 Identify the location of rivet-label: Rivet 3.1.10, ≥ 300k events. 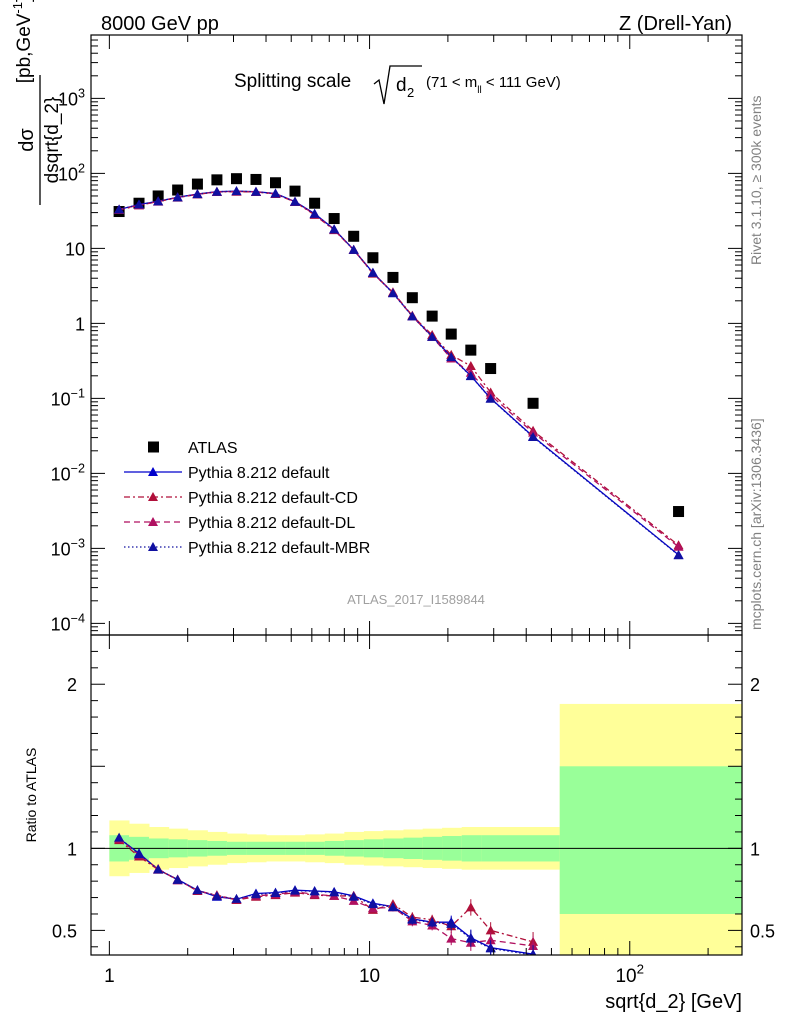
(756, 180).